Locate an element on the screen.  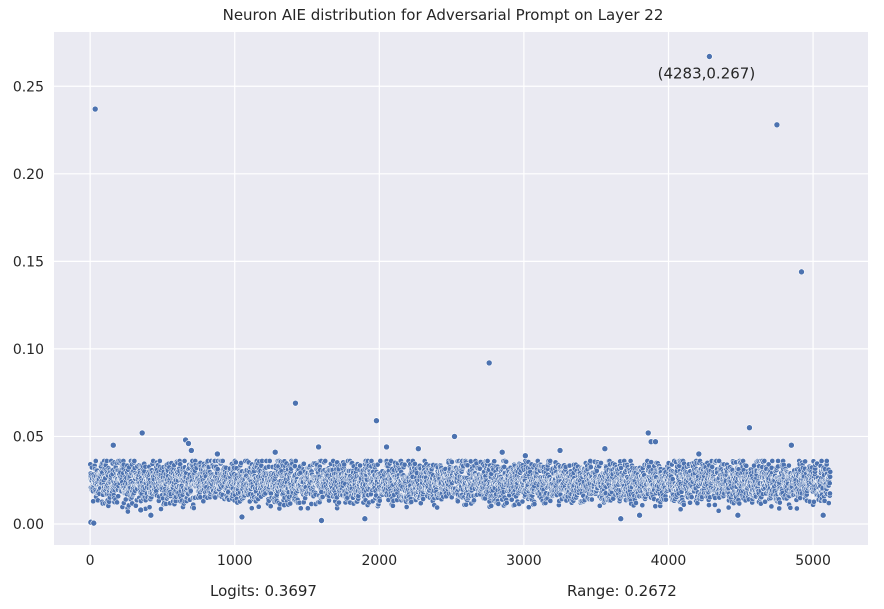
scatter-bulk-points is located at coordinates (460, 486).